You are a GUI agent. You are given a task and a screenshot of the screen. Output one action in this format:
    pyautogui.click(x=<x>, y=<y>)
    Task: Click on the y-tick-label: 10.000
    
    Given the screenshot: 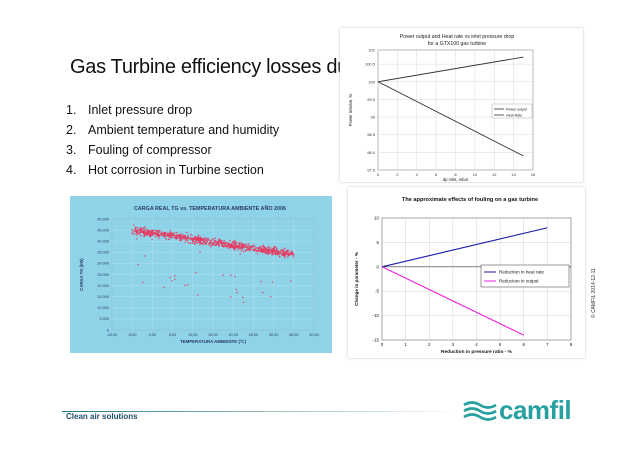 What is the action you would take?
    pyautogui.click(x=103, y=308)
    